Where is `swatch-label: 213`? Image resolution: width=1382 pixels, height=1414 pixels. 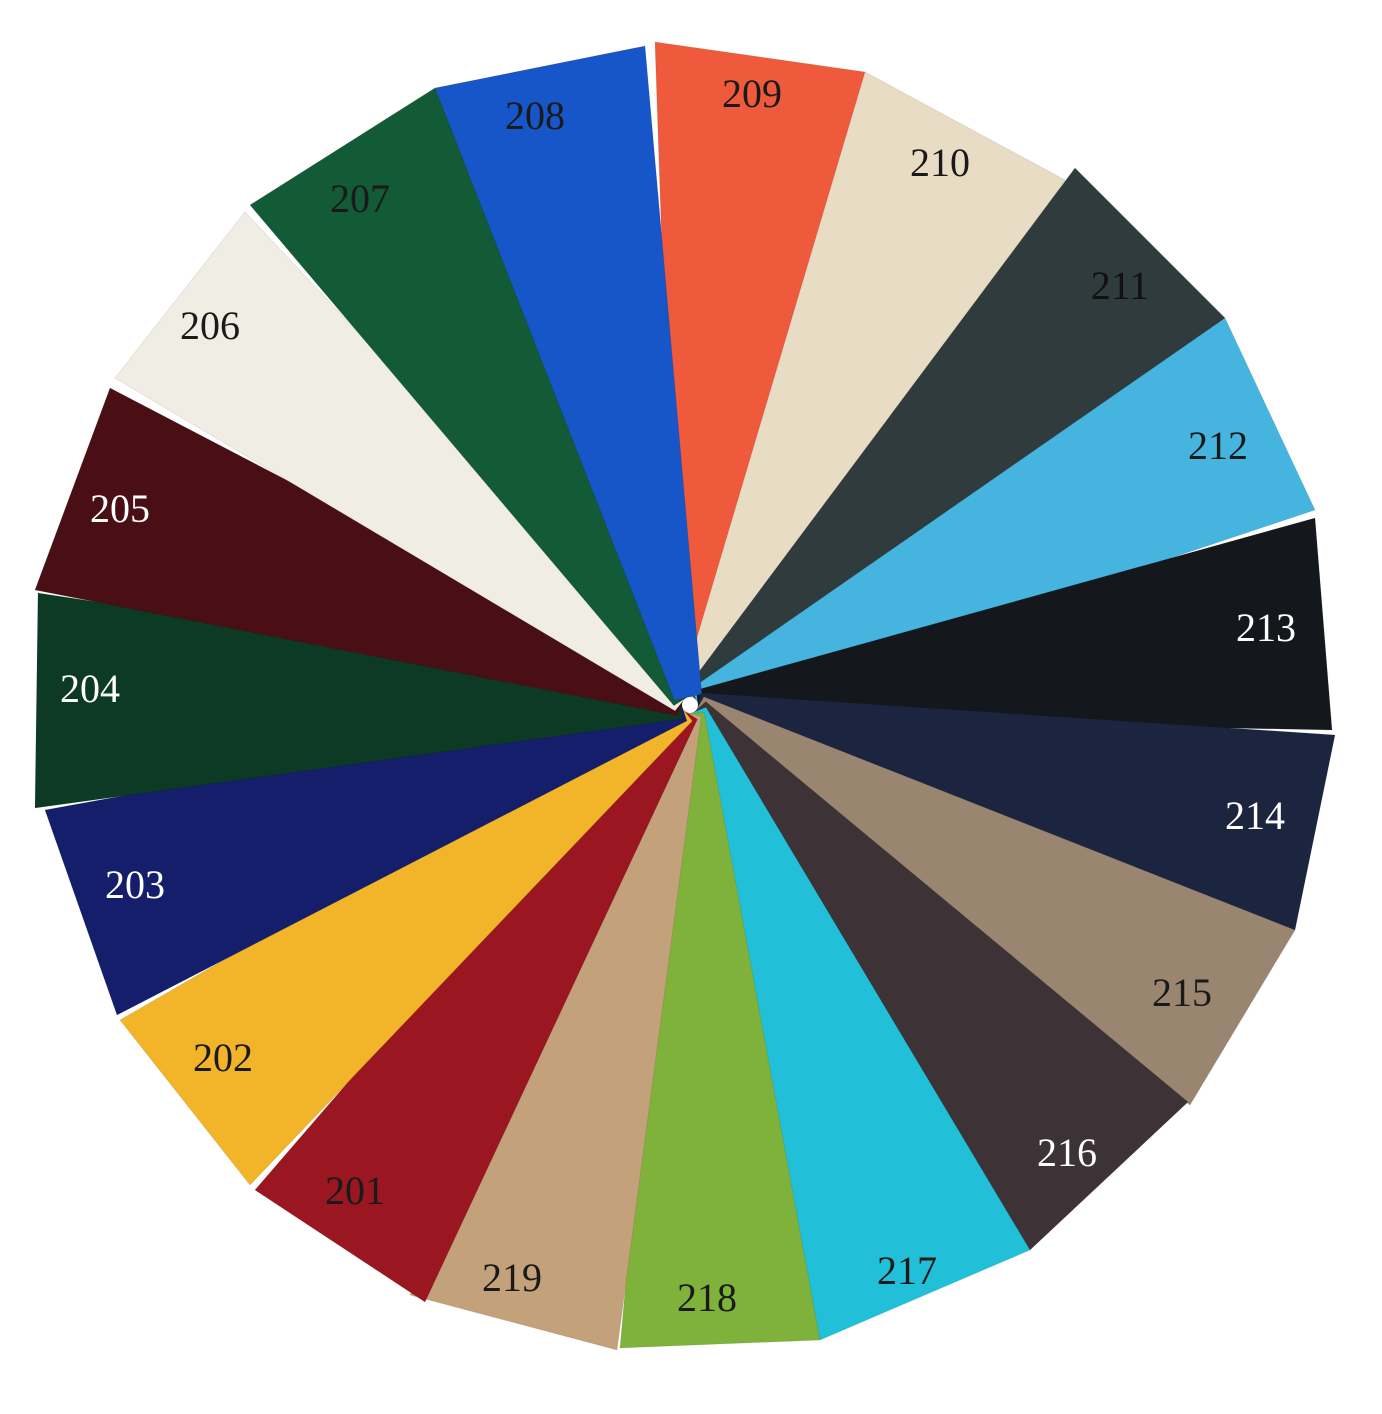
swatch-label: 213 is located at coordinates (1266, 627).